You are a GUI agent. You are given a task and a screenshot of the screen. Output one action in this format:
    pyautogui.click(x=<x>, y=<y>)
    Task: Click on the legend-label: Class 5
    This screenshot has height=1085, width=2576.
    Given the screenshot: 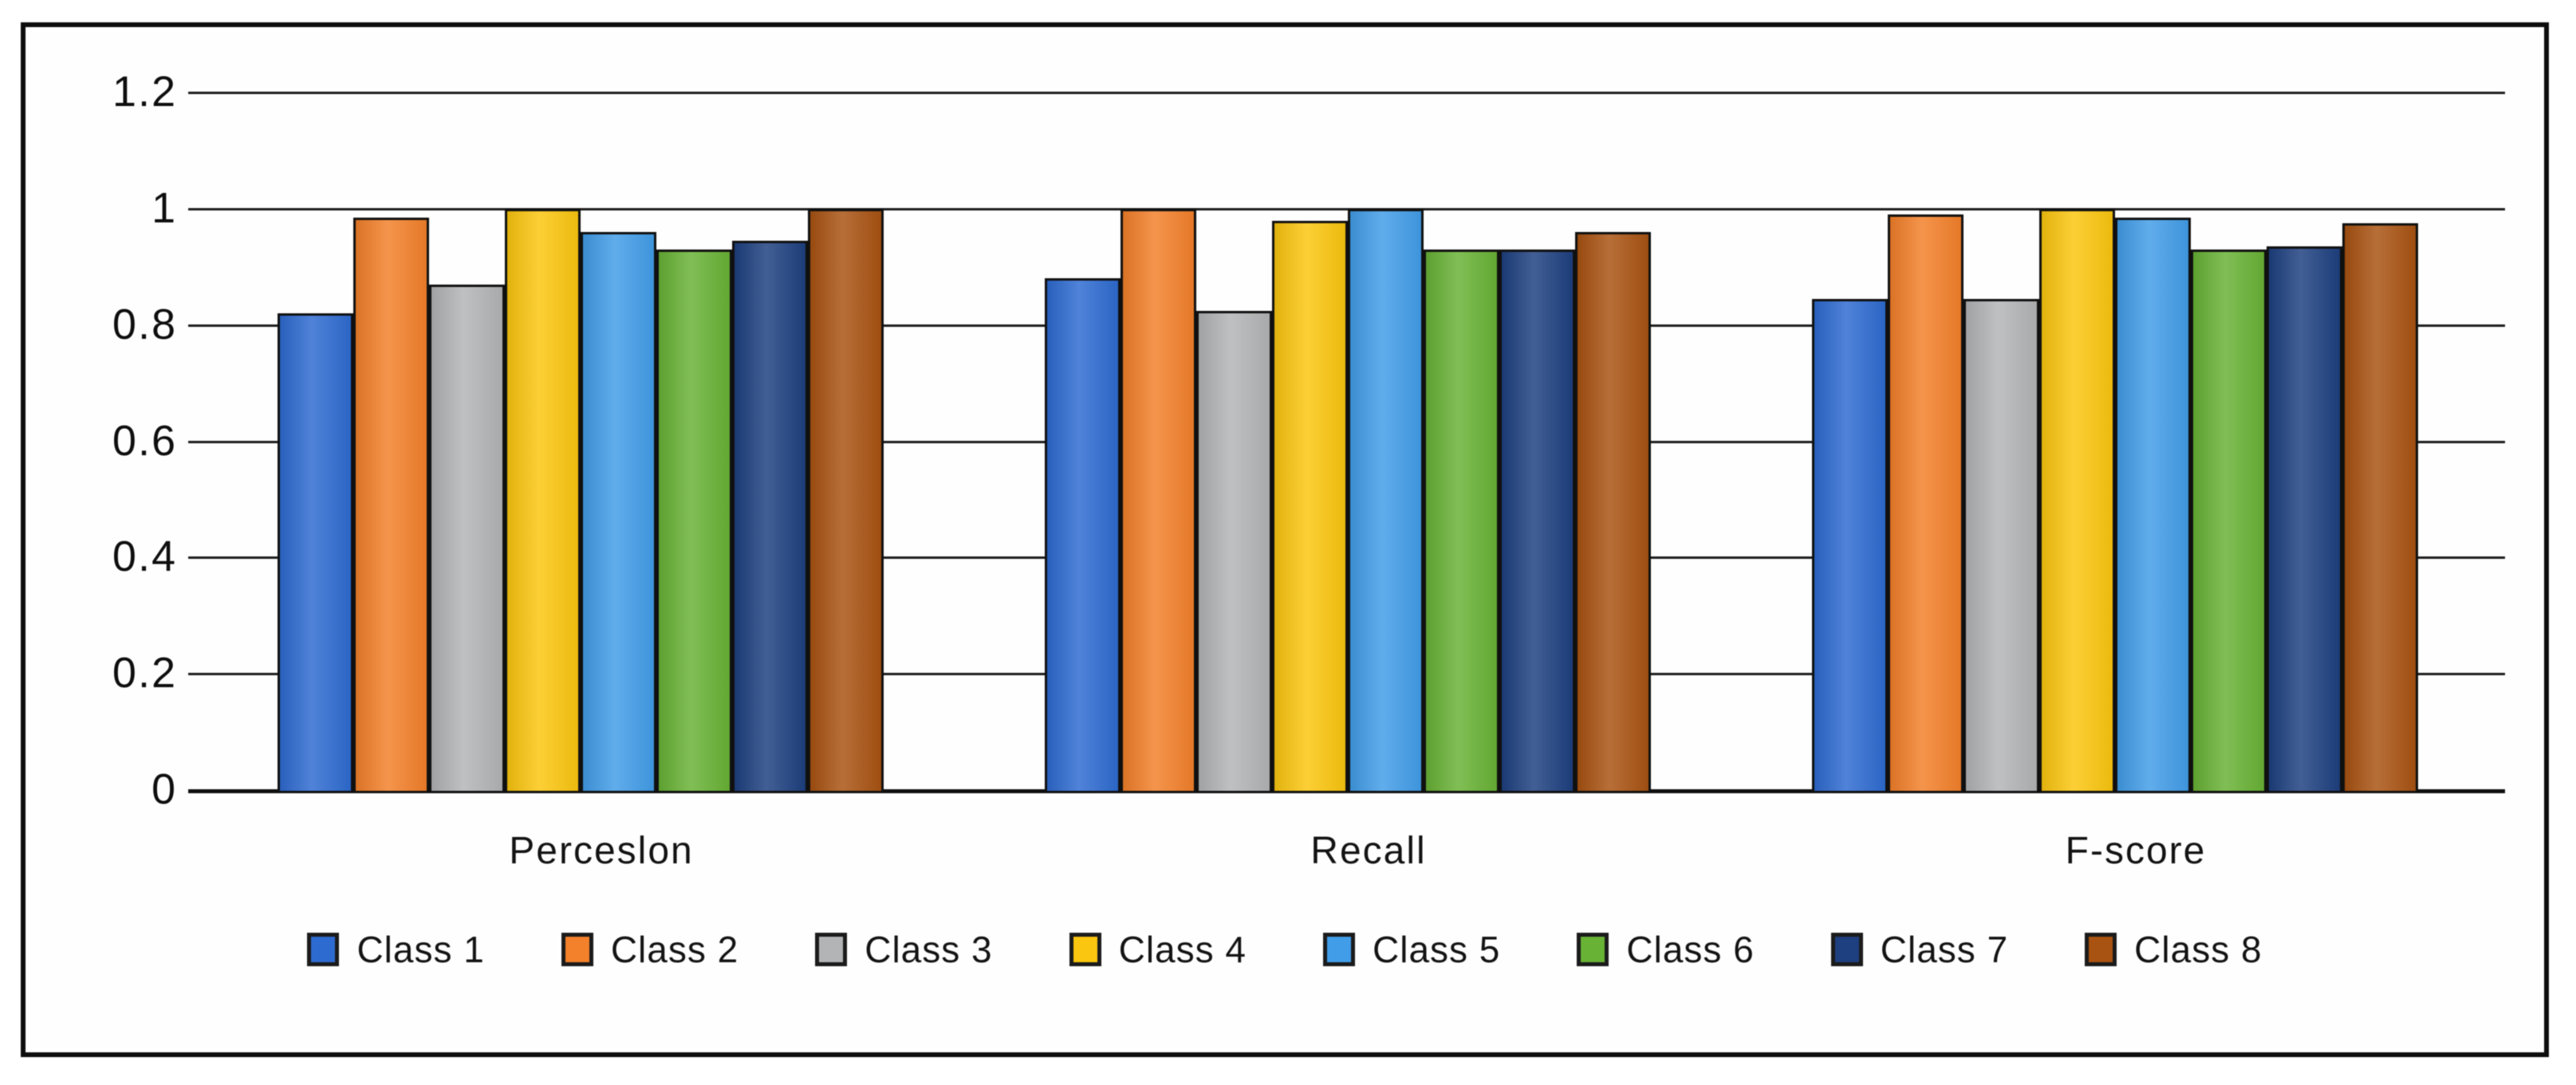 What is the action you would take?
    pyautogui.click(x=1437, y=950)
    